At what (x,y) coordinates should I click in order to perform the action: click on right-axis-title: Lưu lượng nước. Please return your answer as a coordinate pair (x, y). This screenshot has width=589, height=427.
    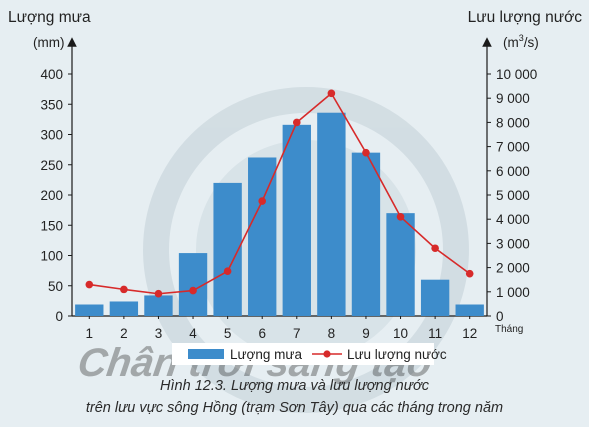
    Looking at the image, I should click on (525, 17).